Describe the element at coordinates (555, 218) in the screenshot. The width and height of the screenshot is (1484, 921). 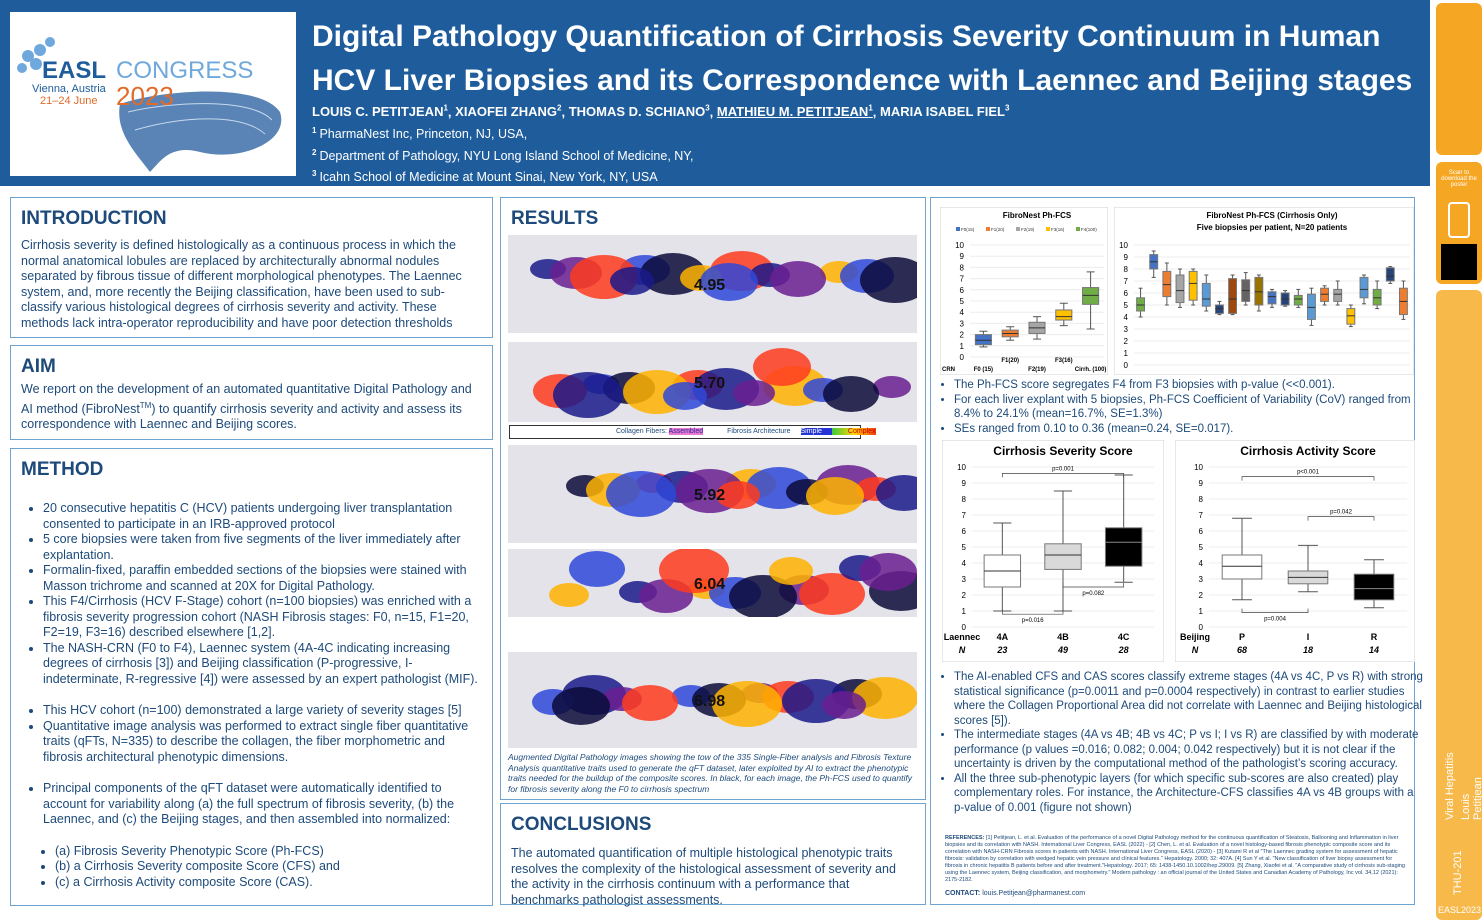
I see `heading: RESULTS` at that location.